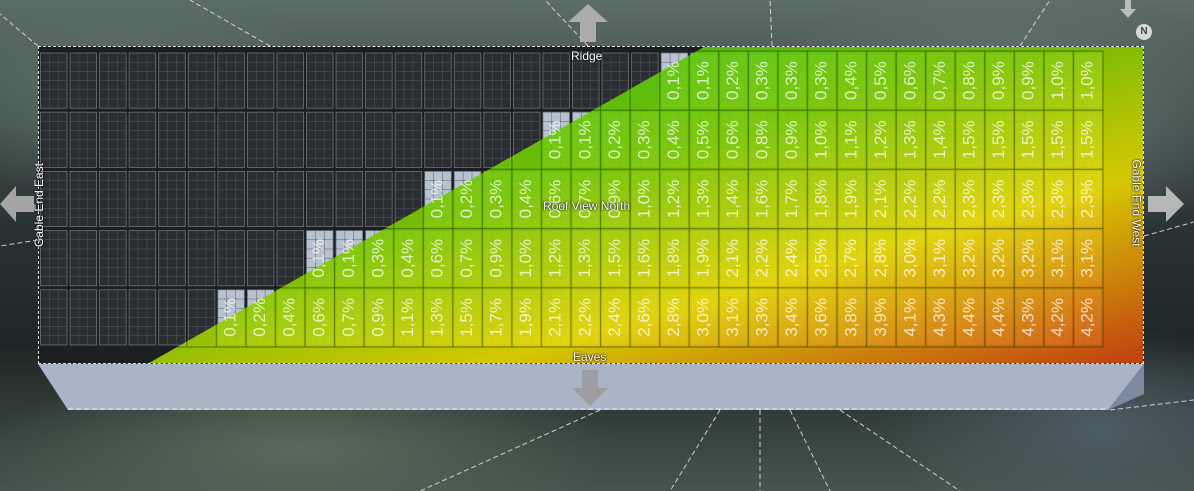  I want to click on shading-percent-label: 1,1%, so click(407, 317).